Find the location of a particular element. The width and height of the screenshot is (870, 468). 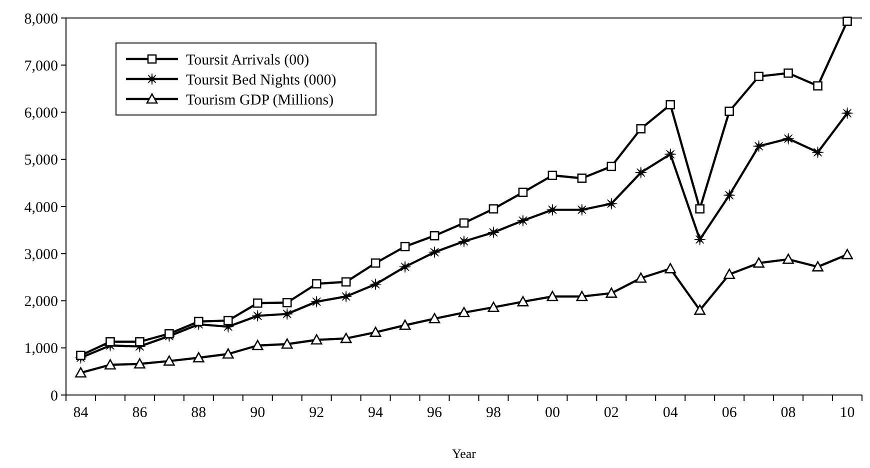

x-tick-label: 04 is located at coordinates (670, 413).